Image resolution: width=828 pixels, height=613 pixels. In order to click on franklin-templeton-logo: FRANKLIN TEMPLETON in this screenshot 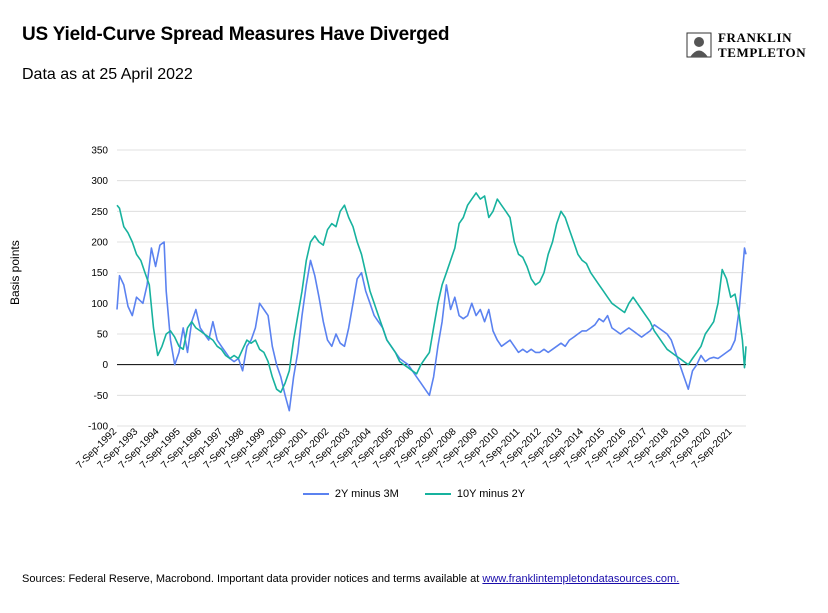, I will do `click(746, 45)`.